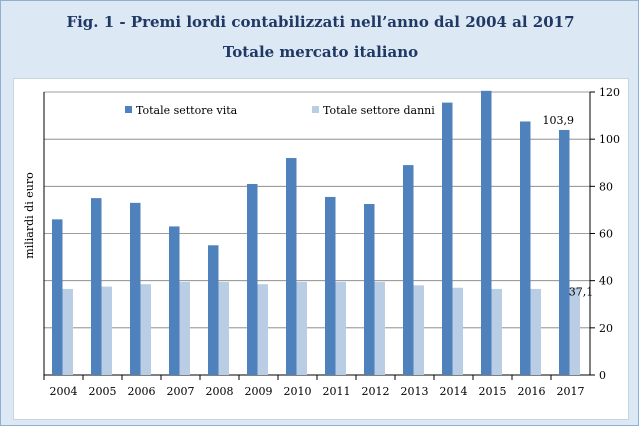  I want to click on x-tick-label: 2004, so click(64, 391).